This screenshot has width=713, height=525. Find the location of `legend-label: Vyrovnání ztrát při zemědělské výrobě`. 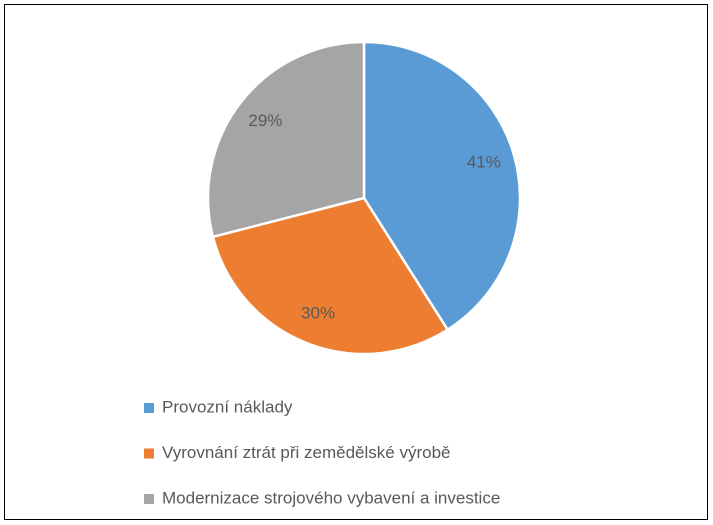

legend-label: Vyrovnání ztrát při zemědělské výrobě is located at coordinates (306, 452).